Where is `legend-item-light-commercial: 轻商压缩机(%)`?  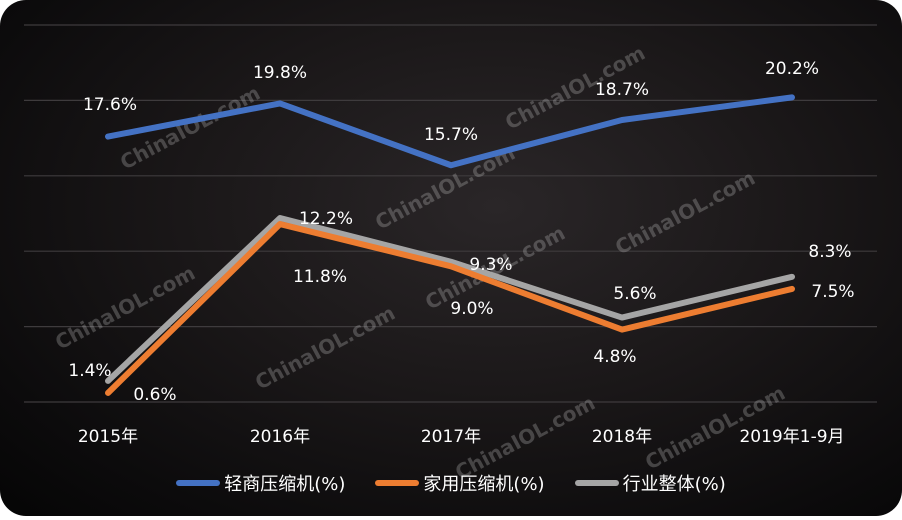
legend-item-light-commercial: 轻商压缩机(%) is located at coordinates (260, 483).